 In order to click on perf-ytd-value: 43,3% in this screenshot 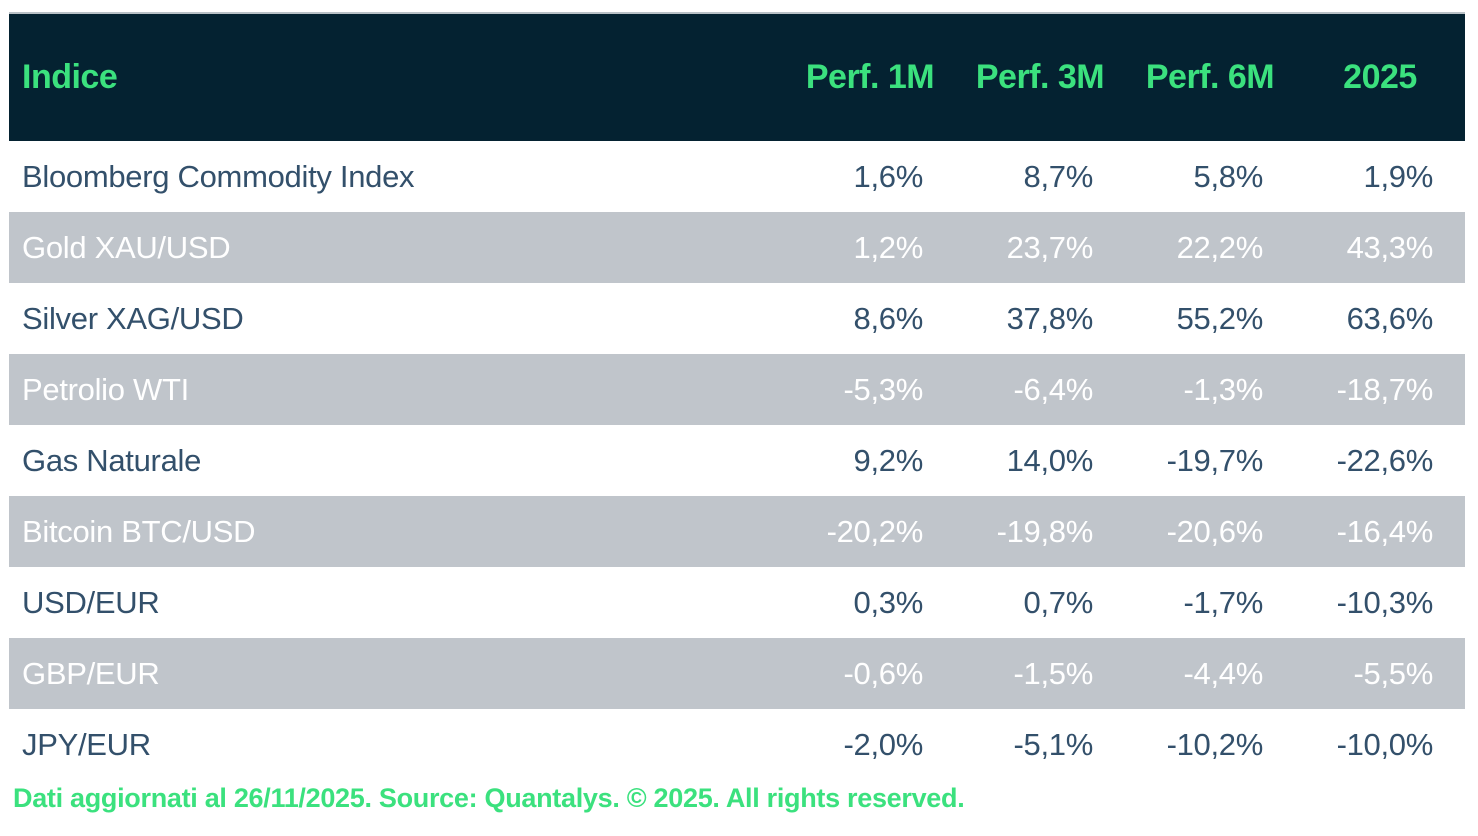, I will do `click(1390, 247)`.